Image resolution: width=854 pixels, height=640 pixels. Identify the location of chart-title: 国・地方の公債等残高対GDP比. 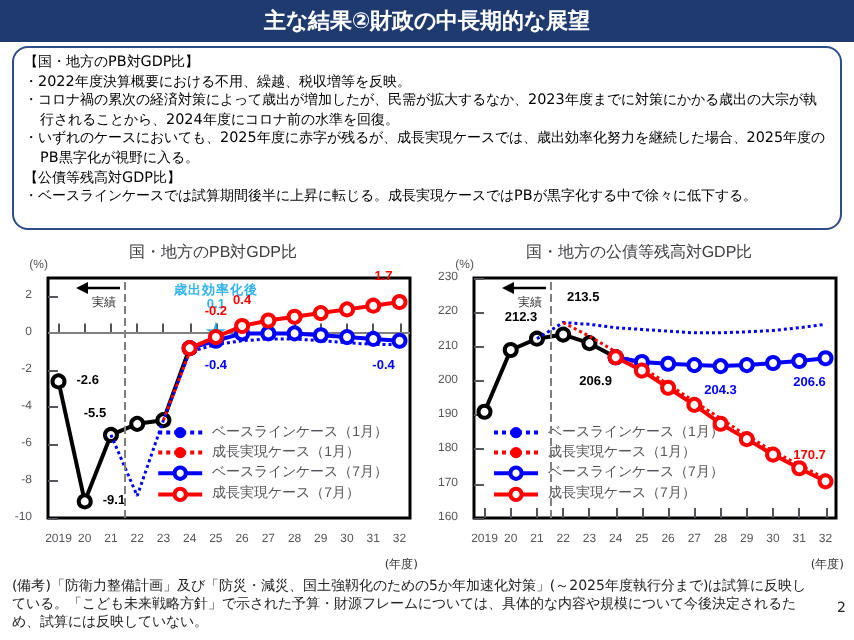
(639, 252).